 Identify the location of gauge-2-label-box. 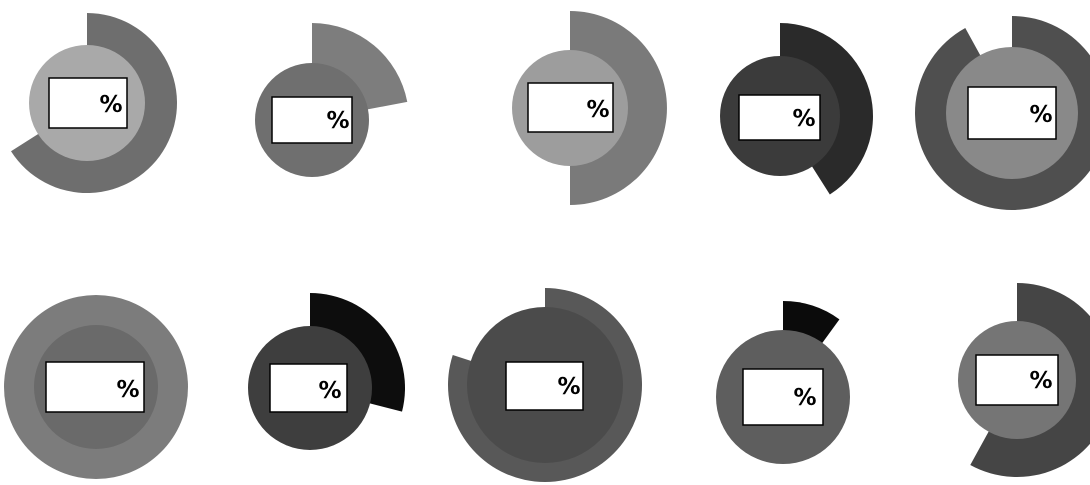
(312, 120).